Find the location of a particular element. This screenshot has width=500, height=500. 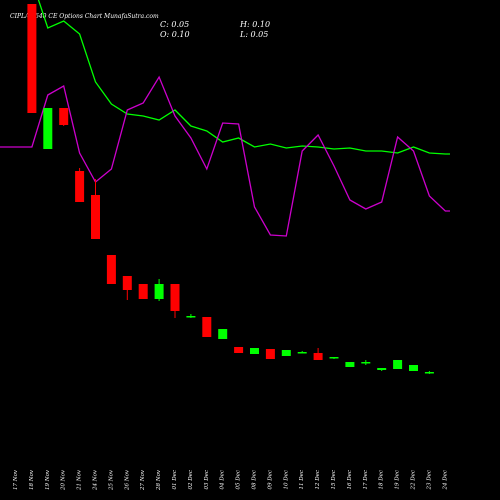

x-tick-label: 19 Dec is located at coordinates (398, 480).